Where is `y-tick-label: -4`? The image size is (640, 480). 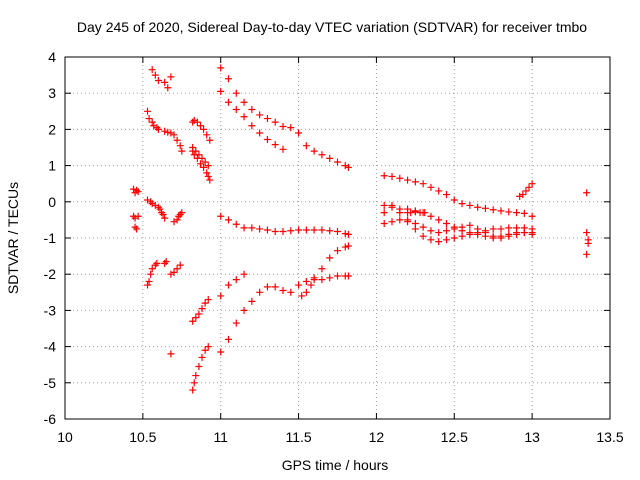
y-tick-label: -4 is located at coordinates (50, 347).